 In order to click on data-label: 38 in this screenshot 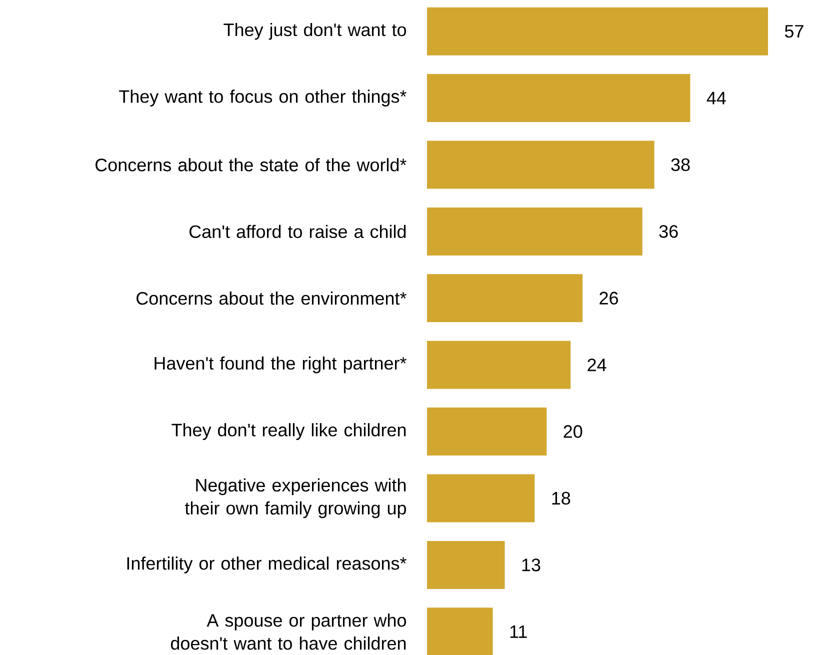, I will do `click(680, 165)`.